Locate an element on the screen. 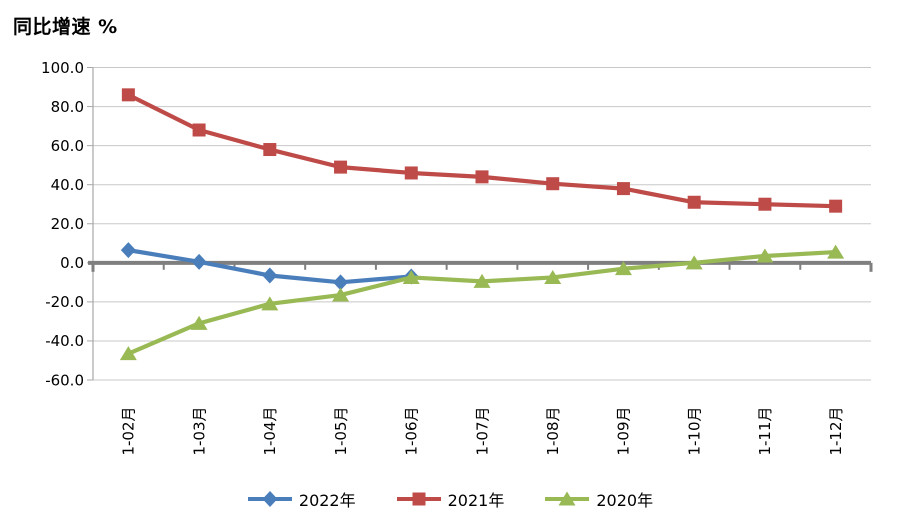  legend-label: 2022年 is located at coordinates (327, 500).